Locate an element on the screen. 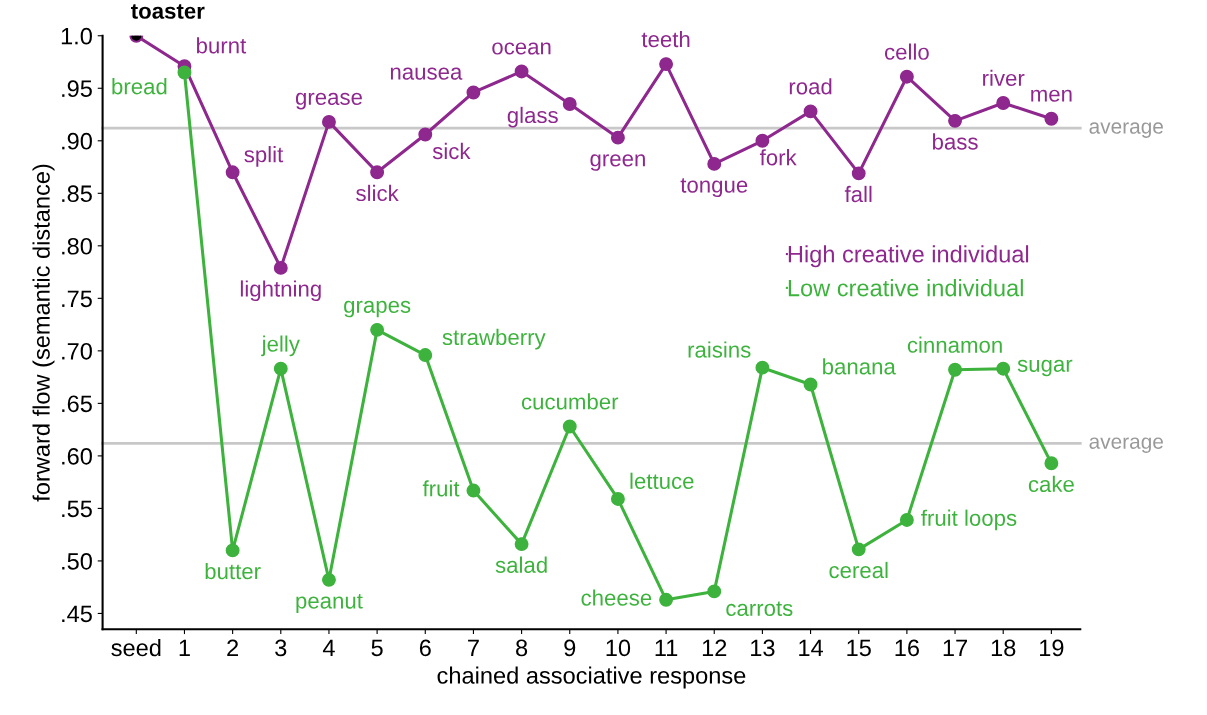 Image resolution: width=1207 pixels, height=715 pixels. annotation: lettuce is located at coordinates (662, 481).